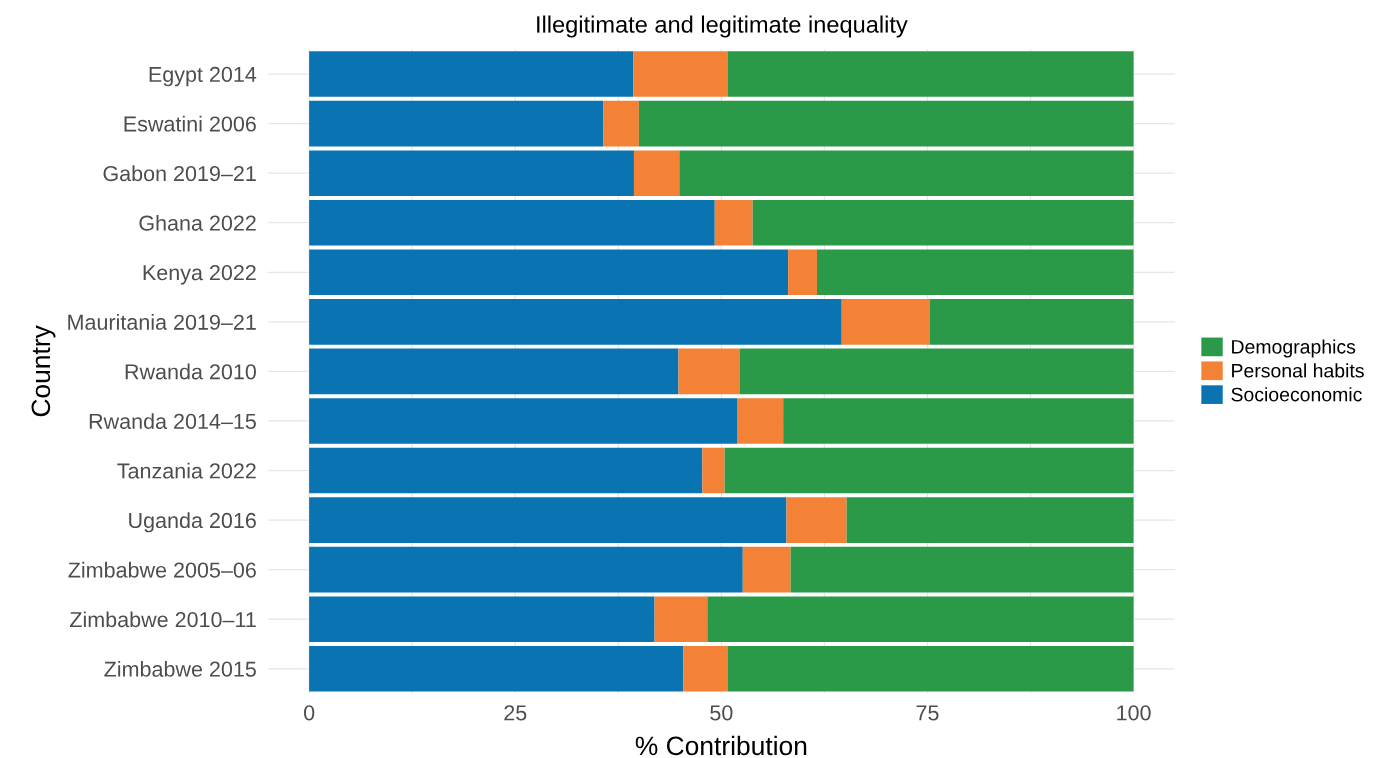 This screenshot has height=758, width=1374. What do you see at coordinates (199, 275) in the screenshot?
I see `y-tick-label: Kenya 2022` at bounding box center [199, 275].